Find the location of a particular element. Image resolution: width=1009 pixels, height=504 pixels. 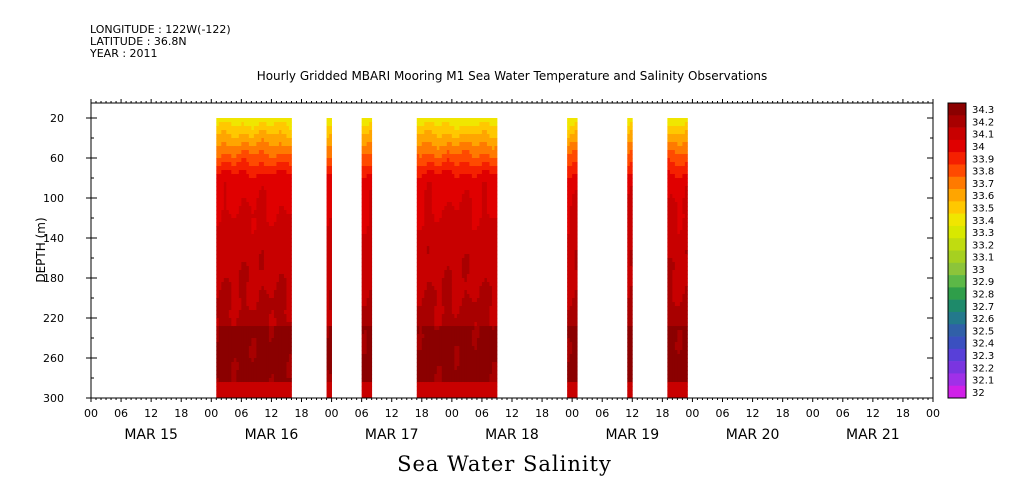

colorbar-label: 33.7 is located at coordinates (983, 184).